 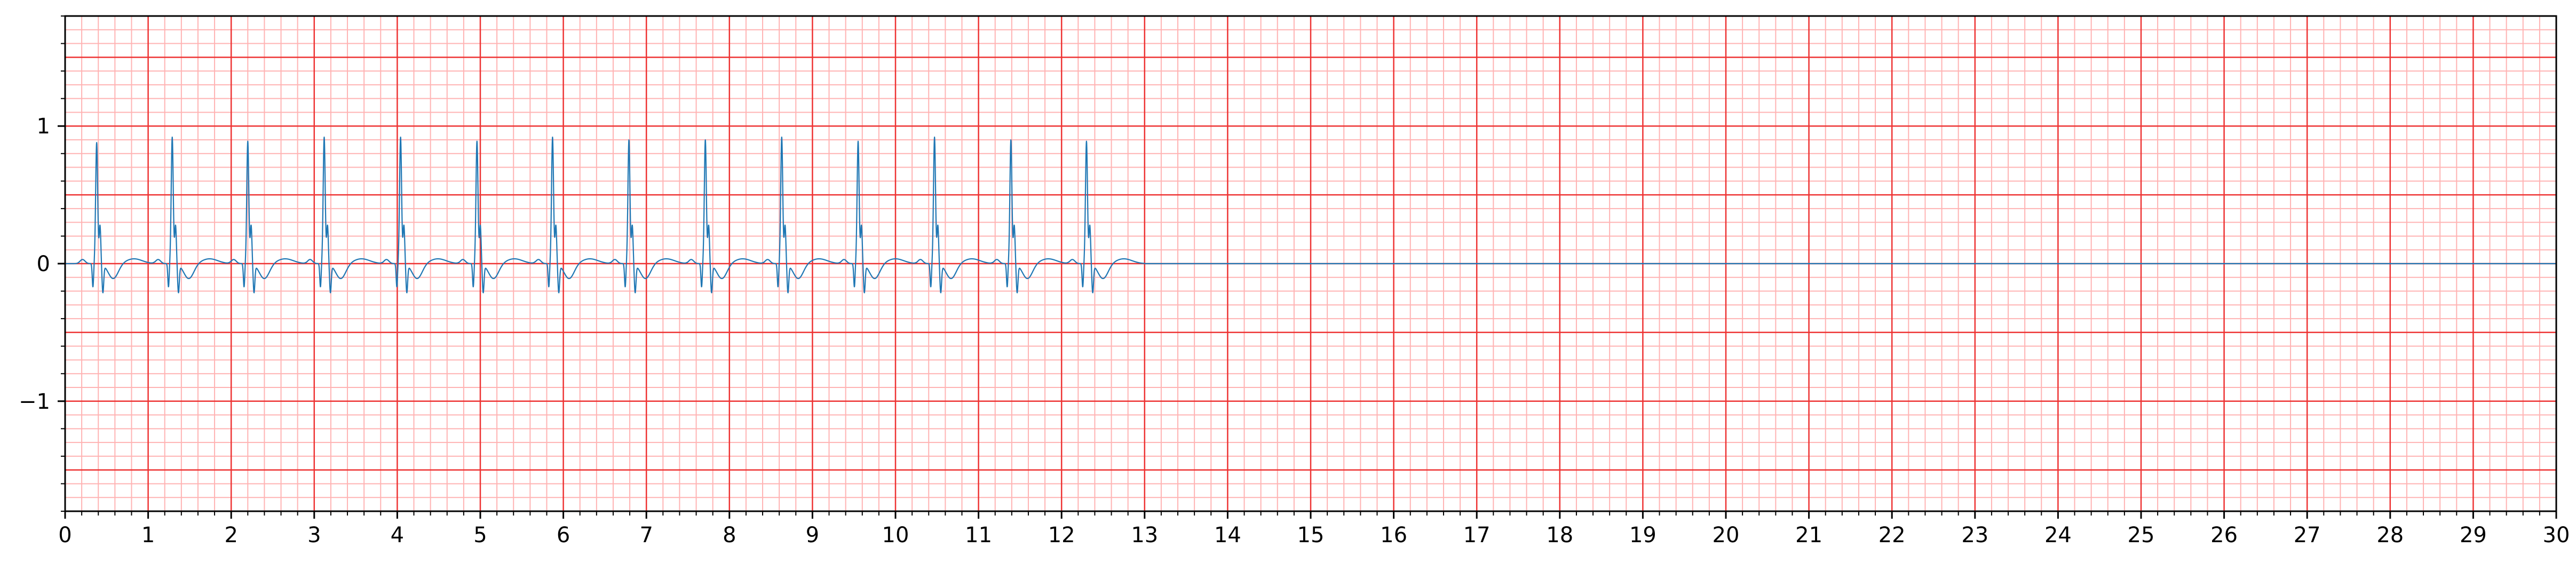 I want to click on ecg-signal-line, so click(x=605, y=215).